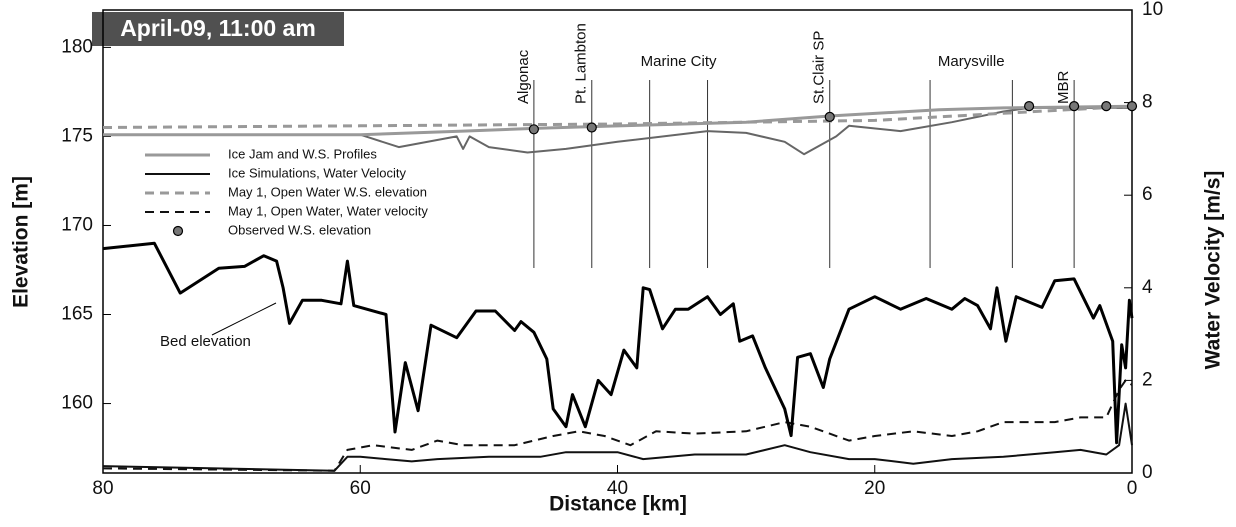  What do you see at coordinates (971, 61) in the screenshot?
I see `location-label: Marysville` at bounding box center [971, 61].